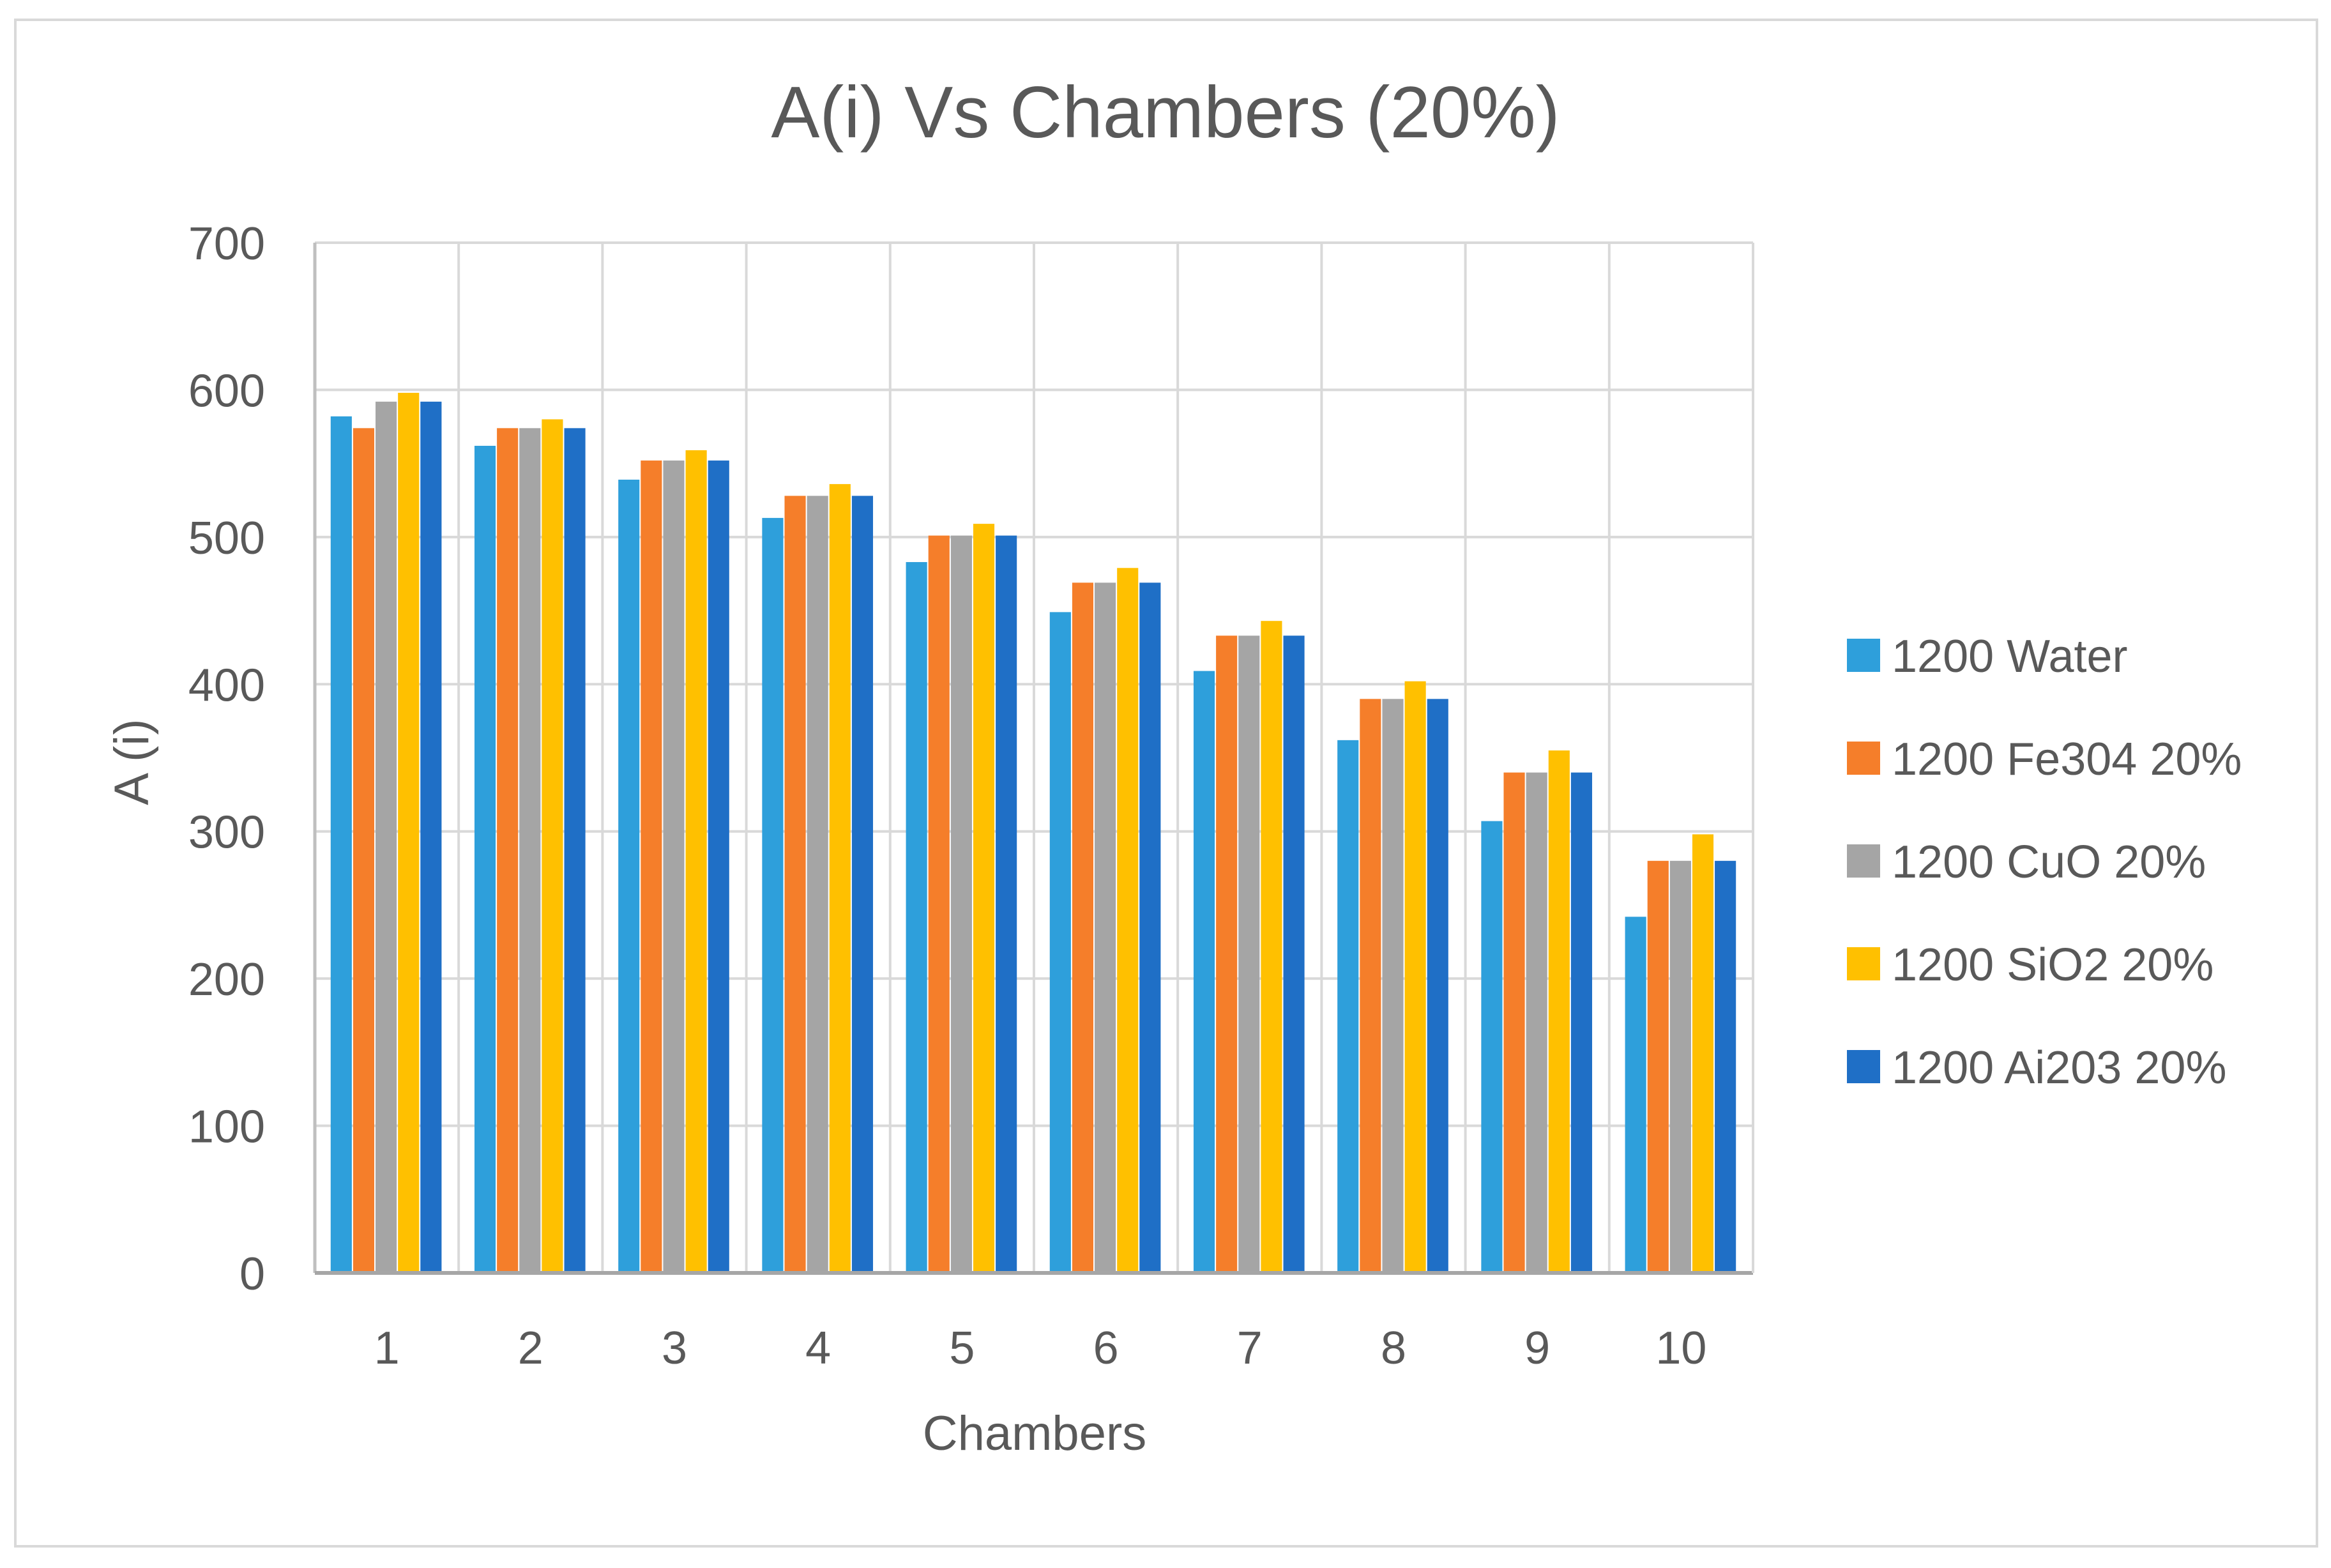 The image size is (2331, 1568). What do you see at coordinates (252, 1274) in the screenshot?
I see `y-tick-label: 0` at bounding box center [252, 1274].